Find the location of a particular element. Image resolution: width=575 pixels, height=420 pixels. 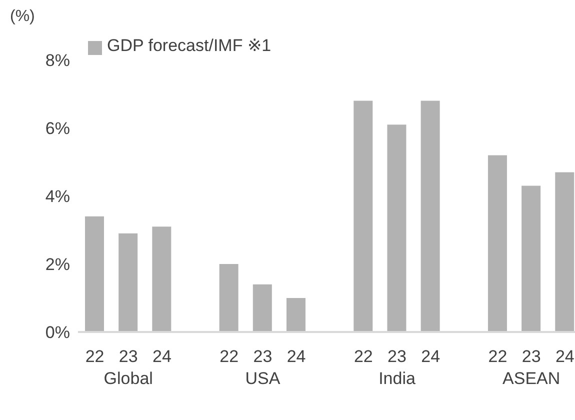

y-tick-label: 2% is located at coordinates (57, 264).